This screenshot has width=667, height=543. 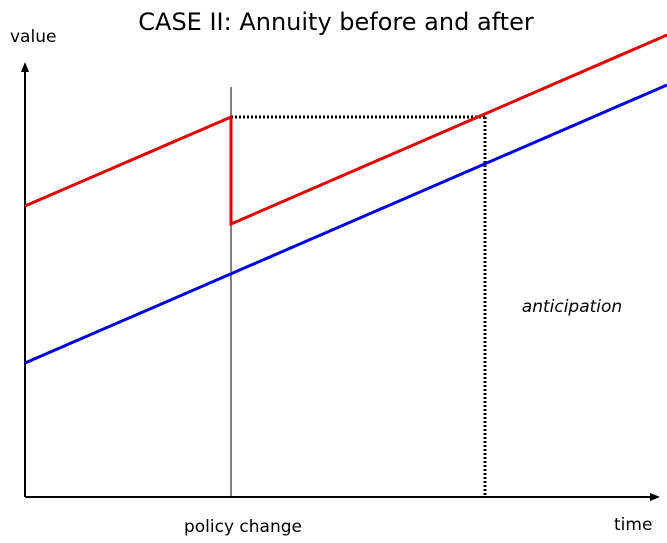 What do you see at coordinates (25, 67) in the screenshot?
I see `y-axis-arrow` at bounding box center [25, 67].